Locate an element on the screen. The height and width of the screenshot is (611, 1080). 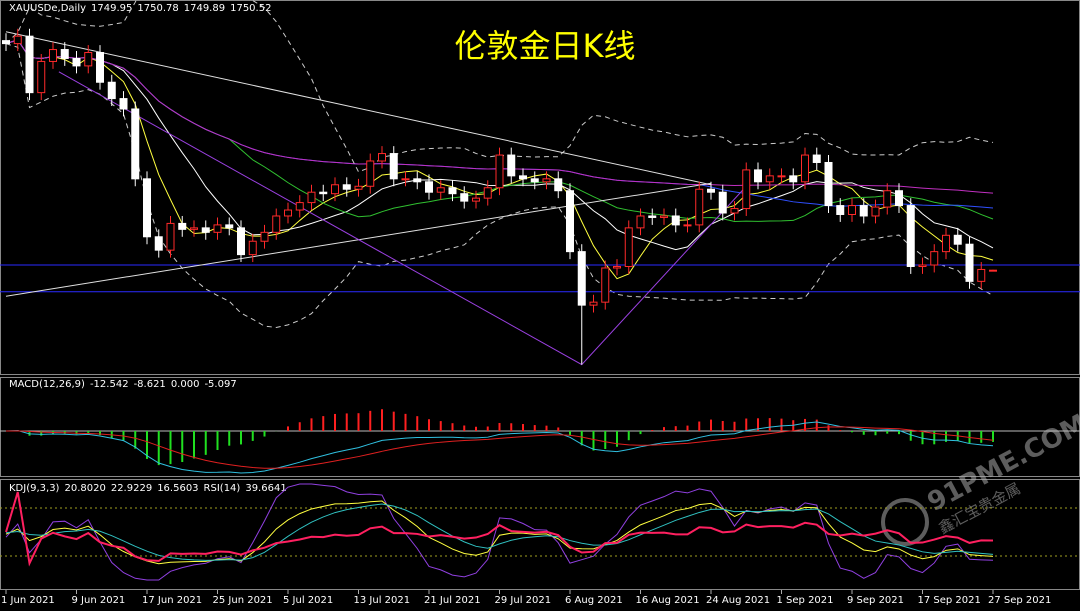
kdj-value: 22.9229 is located at coordinates (131, 488).